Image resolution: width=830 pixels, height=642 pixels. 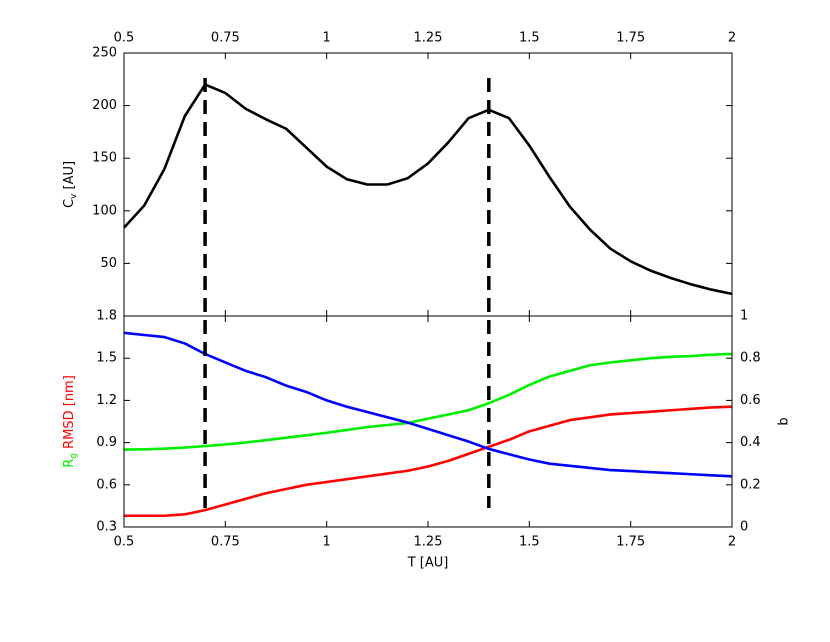 I want to click on y-tick-label: 200, so click(x=104, y=105).